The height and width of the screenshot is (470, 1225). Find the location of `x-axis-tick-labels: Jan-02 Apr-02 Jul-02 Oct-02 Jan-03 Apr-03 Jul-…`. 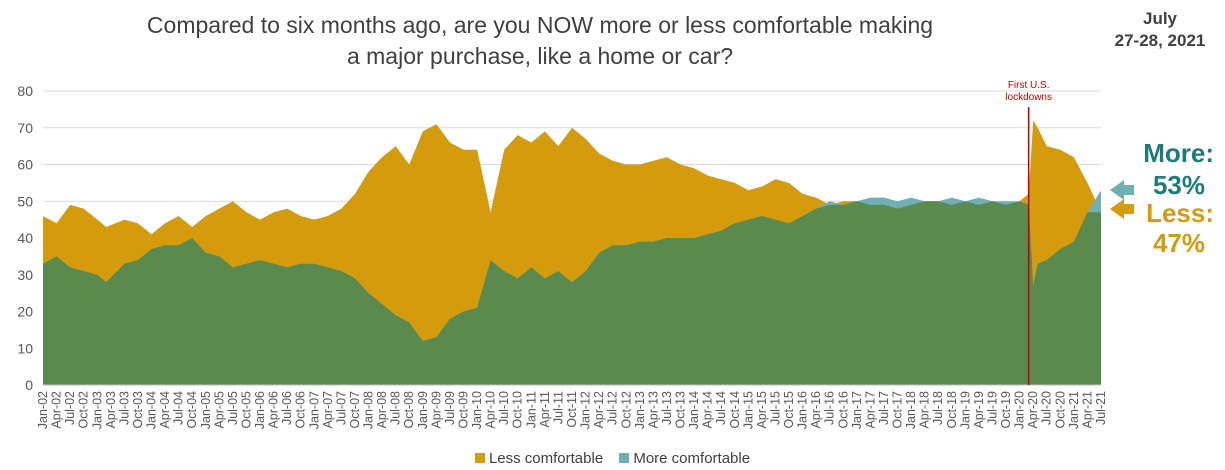

x-axis-tick-labels: Jan-02 Apr-02 Jul-02 Oct-02 Jan-03 Apr-03 Jul-… is located at coordinates (572, 410).